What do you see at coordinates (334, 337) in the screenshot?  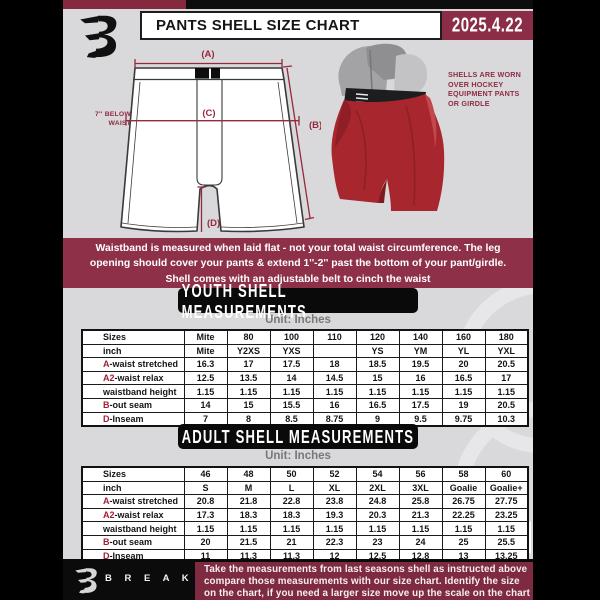 I see `table-cell: 110` at bounding box center [334, 337].